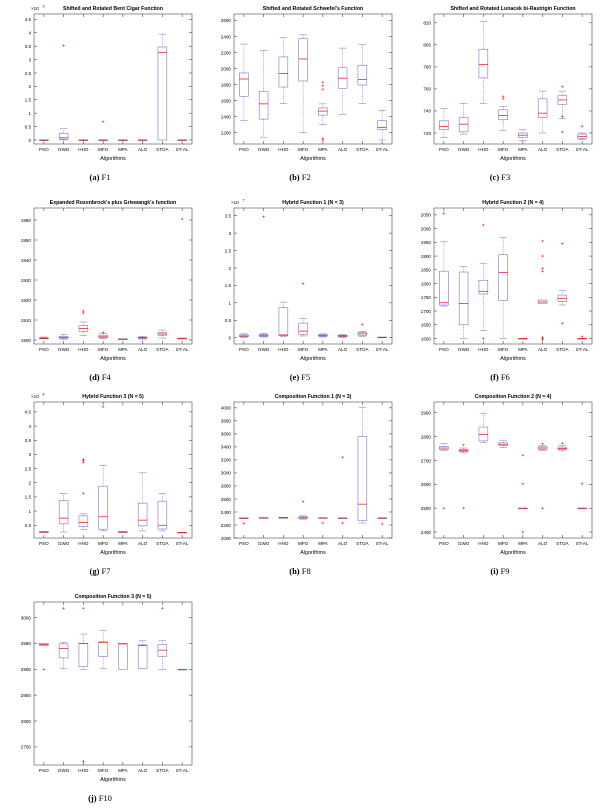 The width and height of the screenshot is (600, 812). Describe the element at coordinates (28, 525) in the screenshot. I see `y-tick-label: 0.5` at that location.